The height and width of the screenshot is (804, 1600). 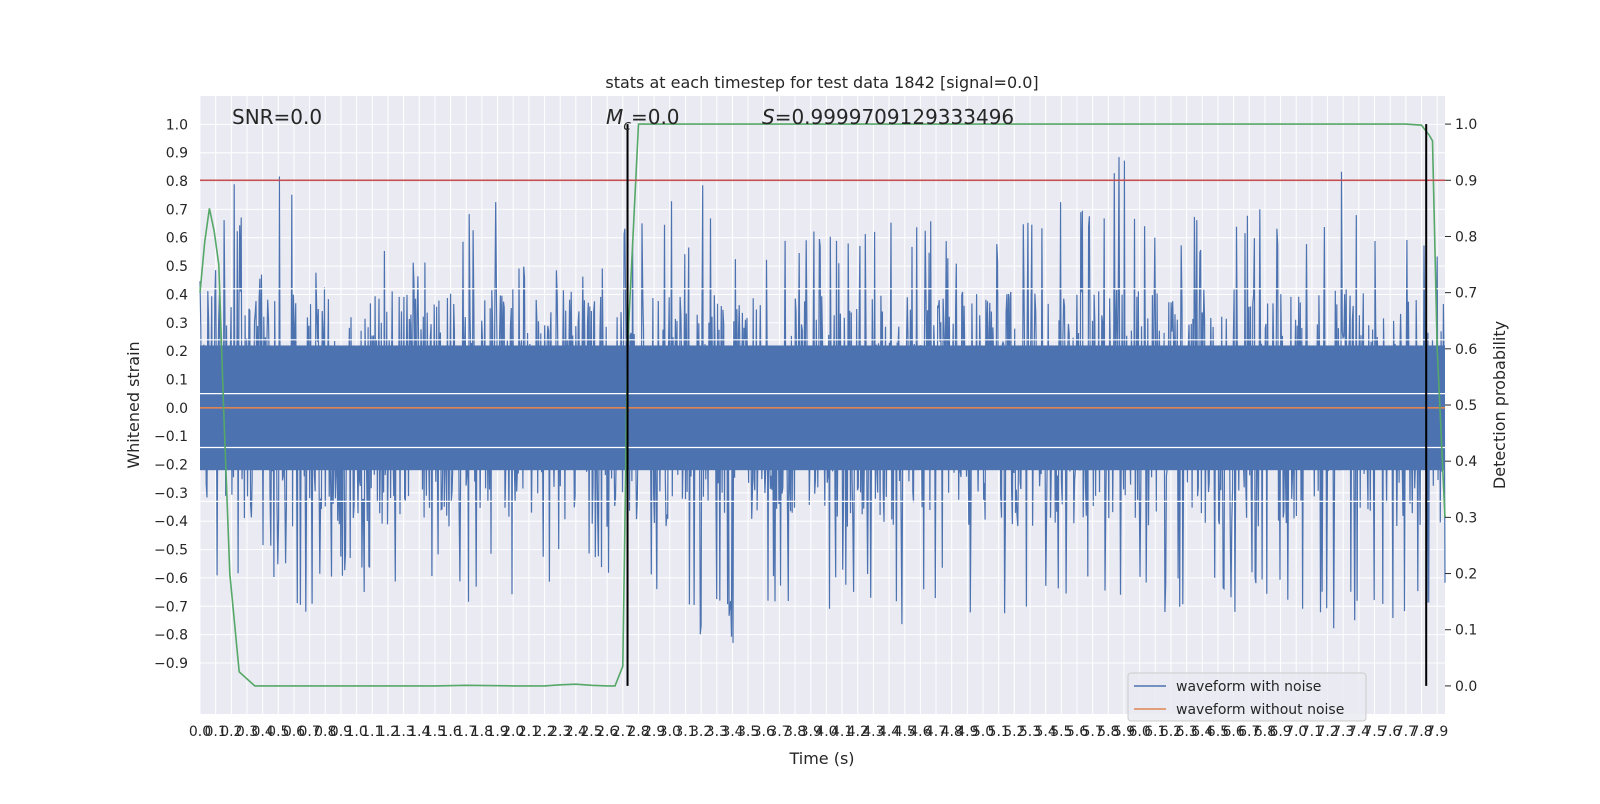 I want to click on x-tick-label: 0.0, so click(x=200, y=732).